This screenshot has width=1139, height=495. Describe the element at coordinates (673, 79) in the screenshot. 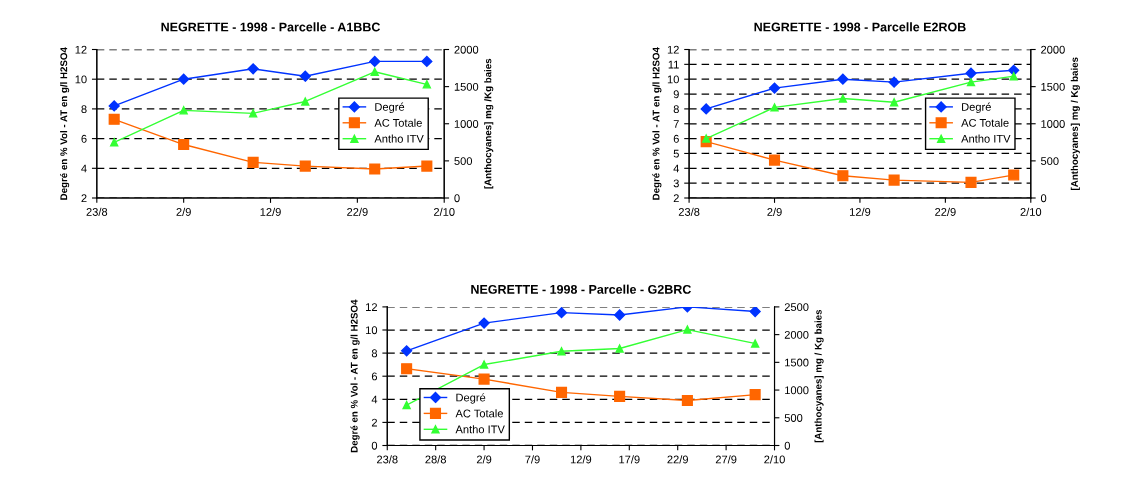

I see `y-tick-label: 10` at that location.